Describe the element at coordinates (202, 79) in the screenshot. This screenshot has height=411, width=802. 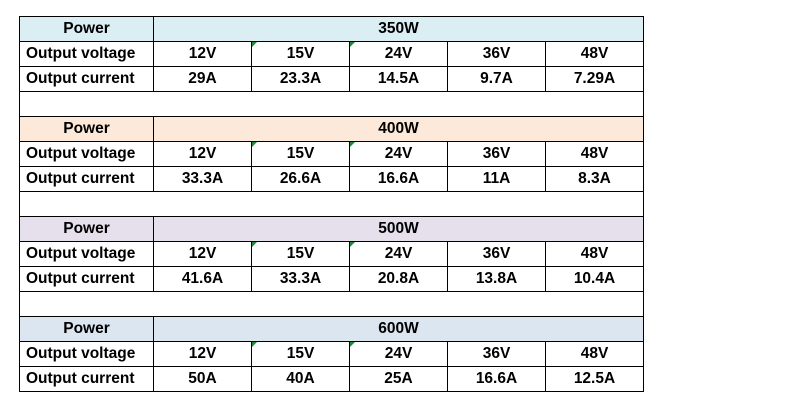
I see `current-cell: 29A` at that location.